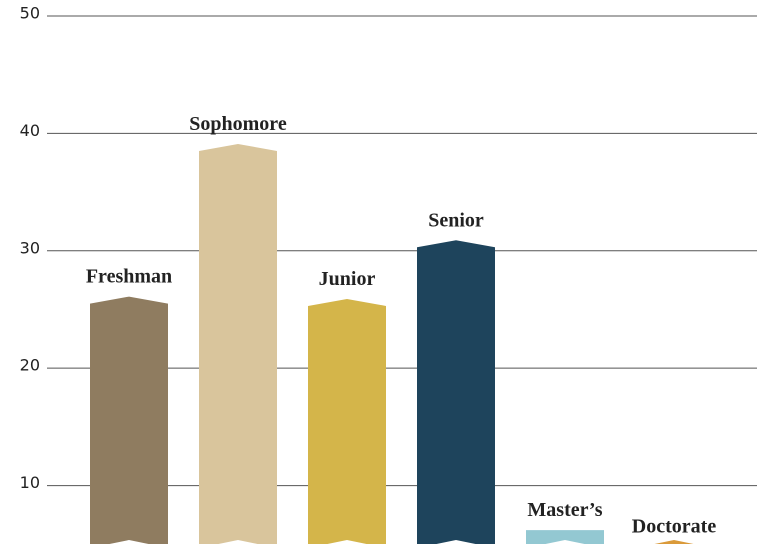 Image resolution: width=766 pixels, height=544 pixels. What do you see at coordinates (456, 220) in the screenshot?
I see `bar-label: Senior` at bounding box center [456, 220].